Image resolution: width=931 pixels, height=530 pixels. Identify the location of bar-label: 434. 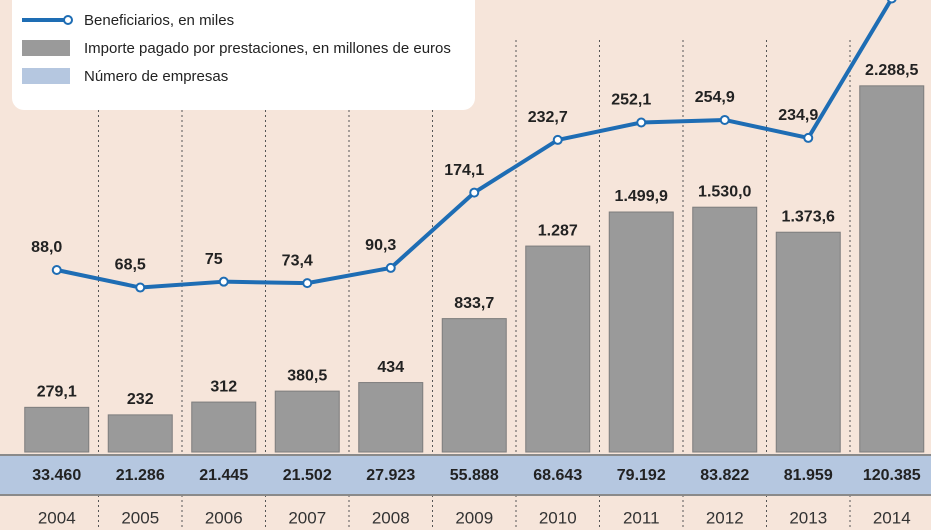
(390, 367).